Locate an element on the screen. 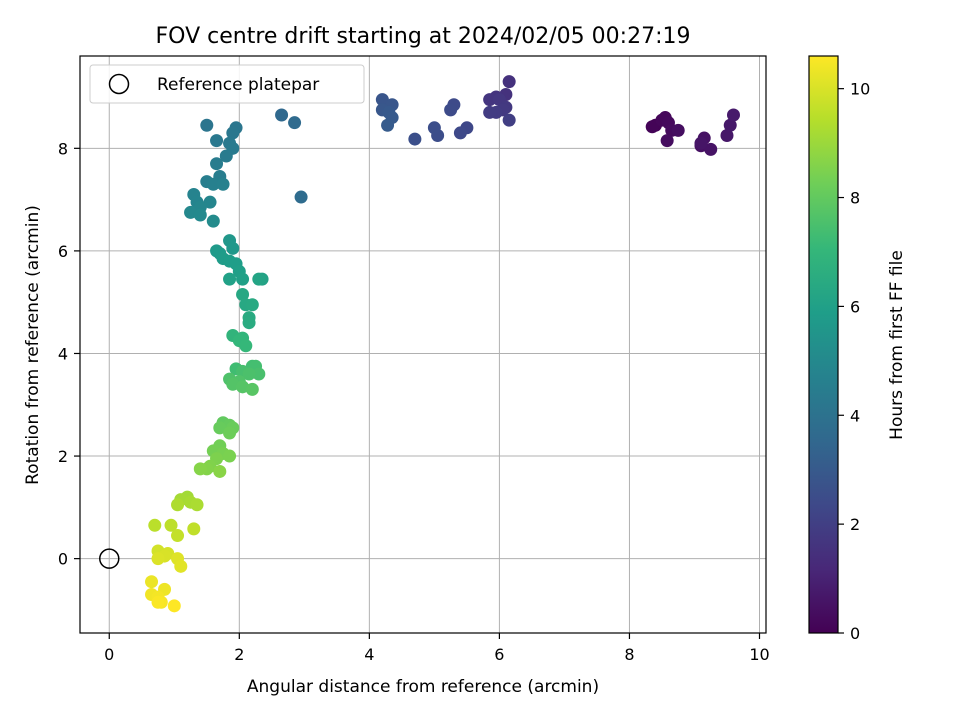  colorbar-ticks: 0 2 4 6 8 10 is located at coordinates (854, 361).